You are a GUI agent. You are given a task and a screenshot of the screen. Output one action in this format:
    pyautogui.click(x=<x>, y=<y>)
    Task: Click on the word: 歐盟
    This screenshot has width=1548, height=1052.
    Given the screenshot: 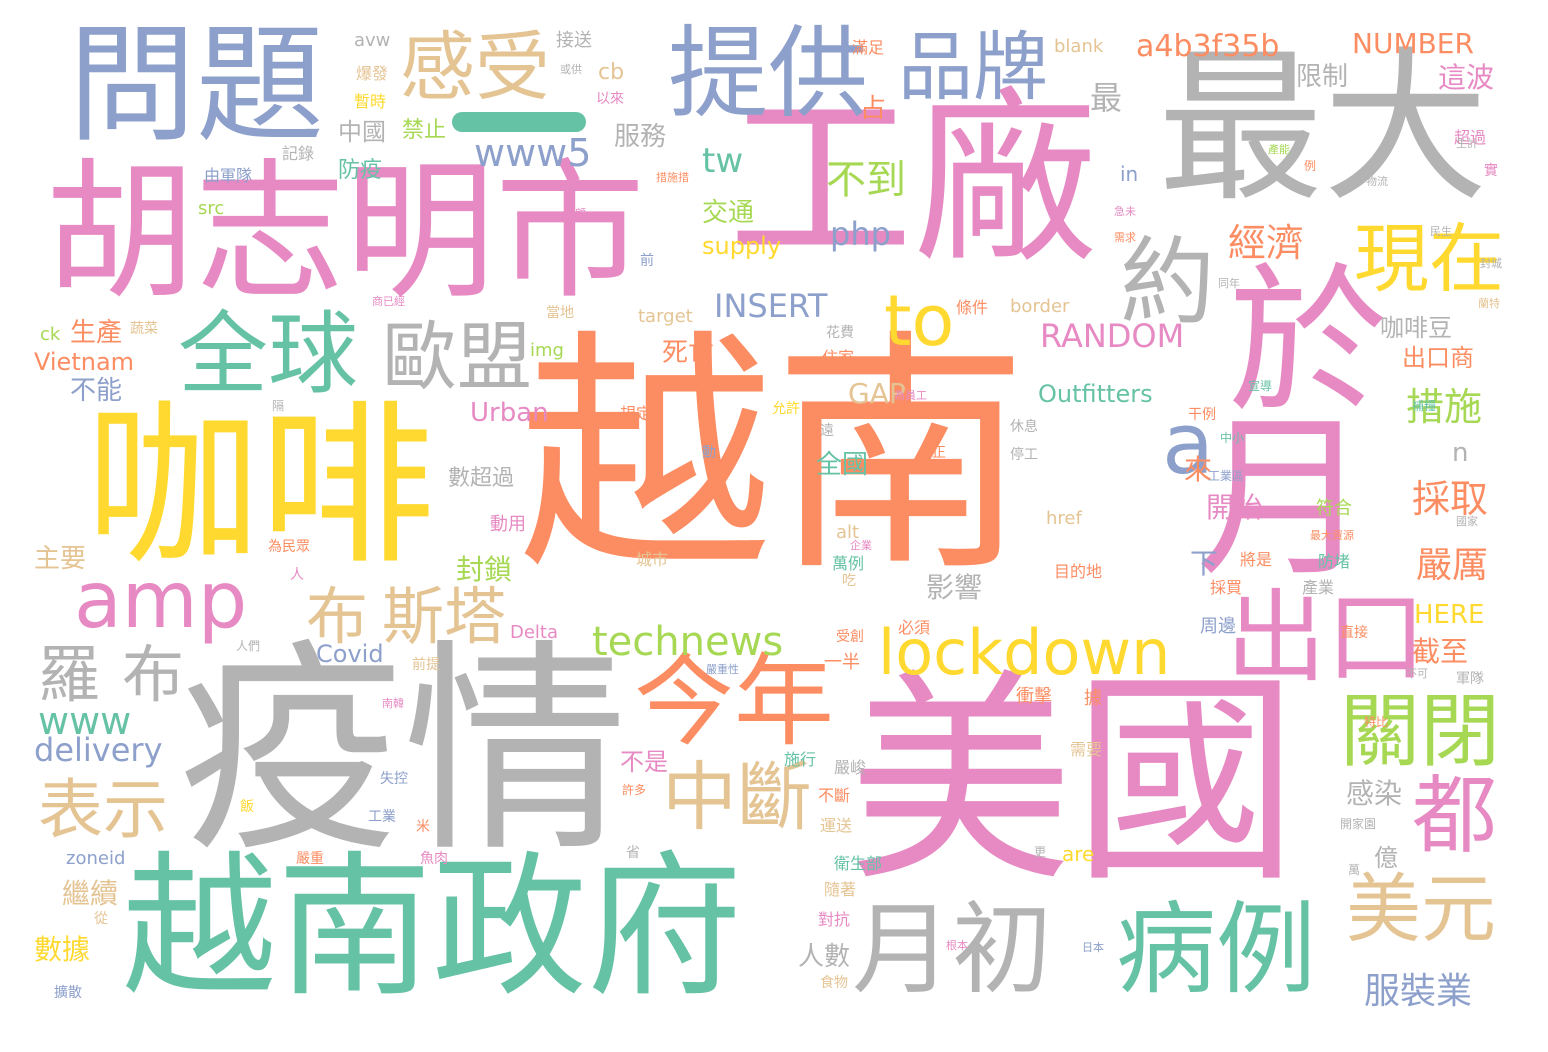 What is the action you would take?
    pyautogui.click(x=457, y=357)
    